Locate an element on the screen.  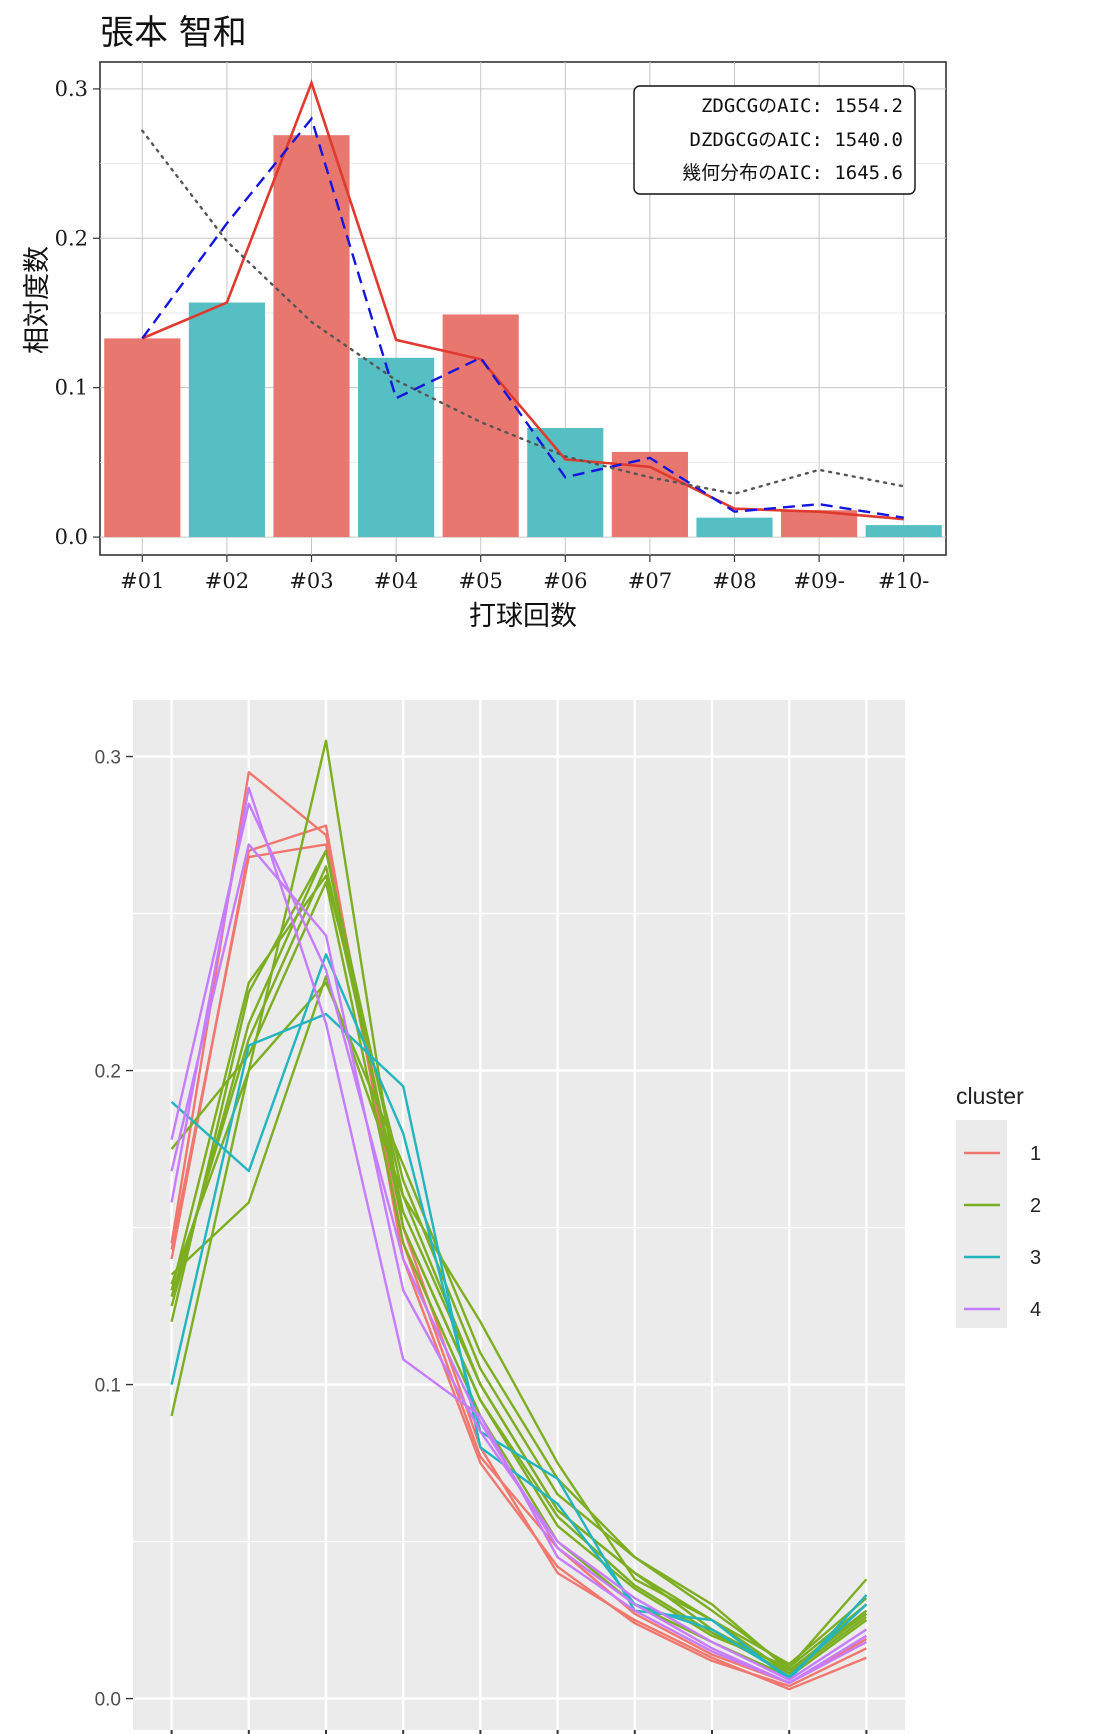
aic-line-zdgcg: ZDGCGのAIC: 1554.2 is located at coordinates (802, 106).